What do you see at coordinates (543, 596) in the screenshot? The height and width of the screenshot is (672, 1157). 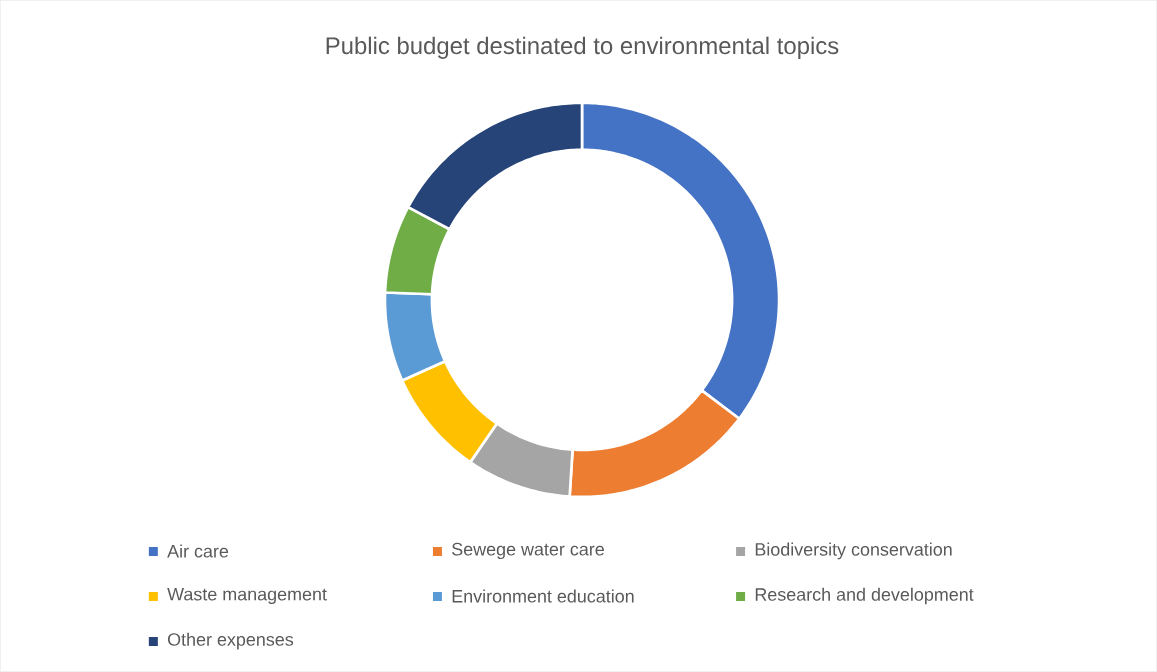 I see `legend-label: Environment education` at bounding box center [543, 596].